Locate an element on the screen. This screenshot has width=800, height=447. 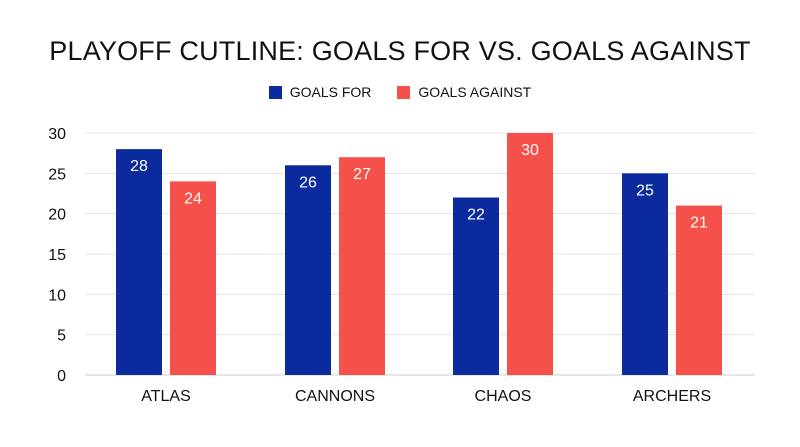
x-category-label: ARCHERS is located at coordinates (672, 396).